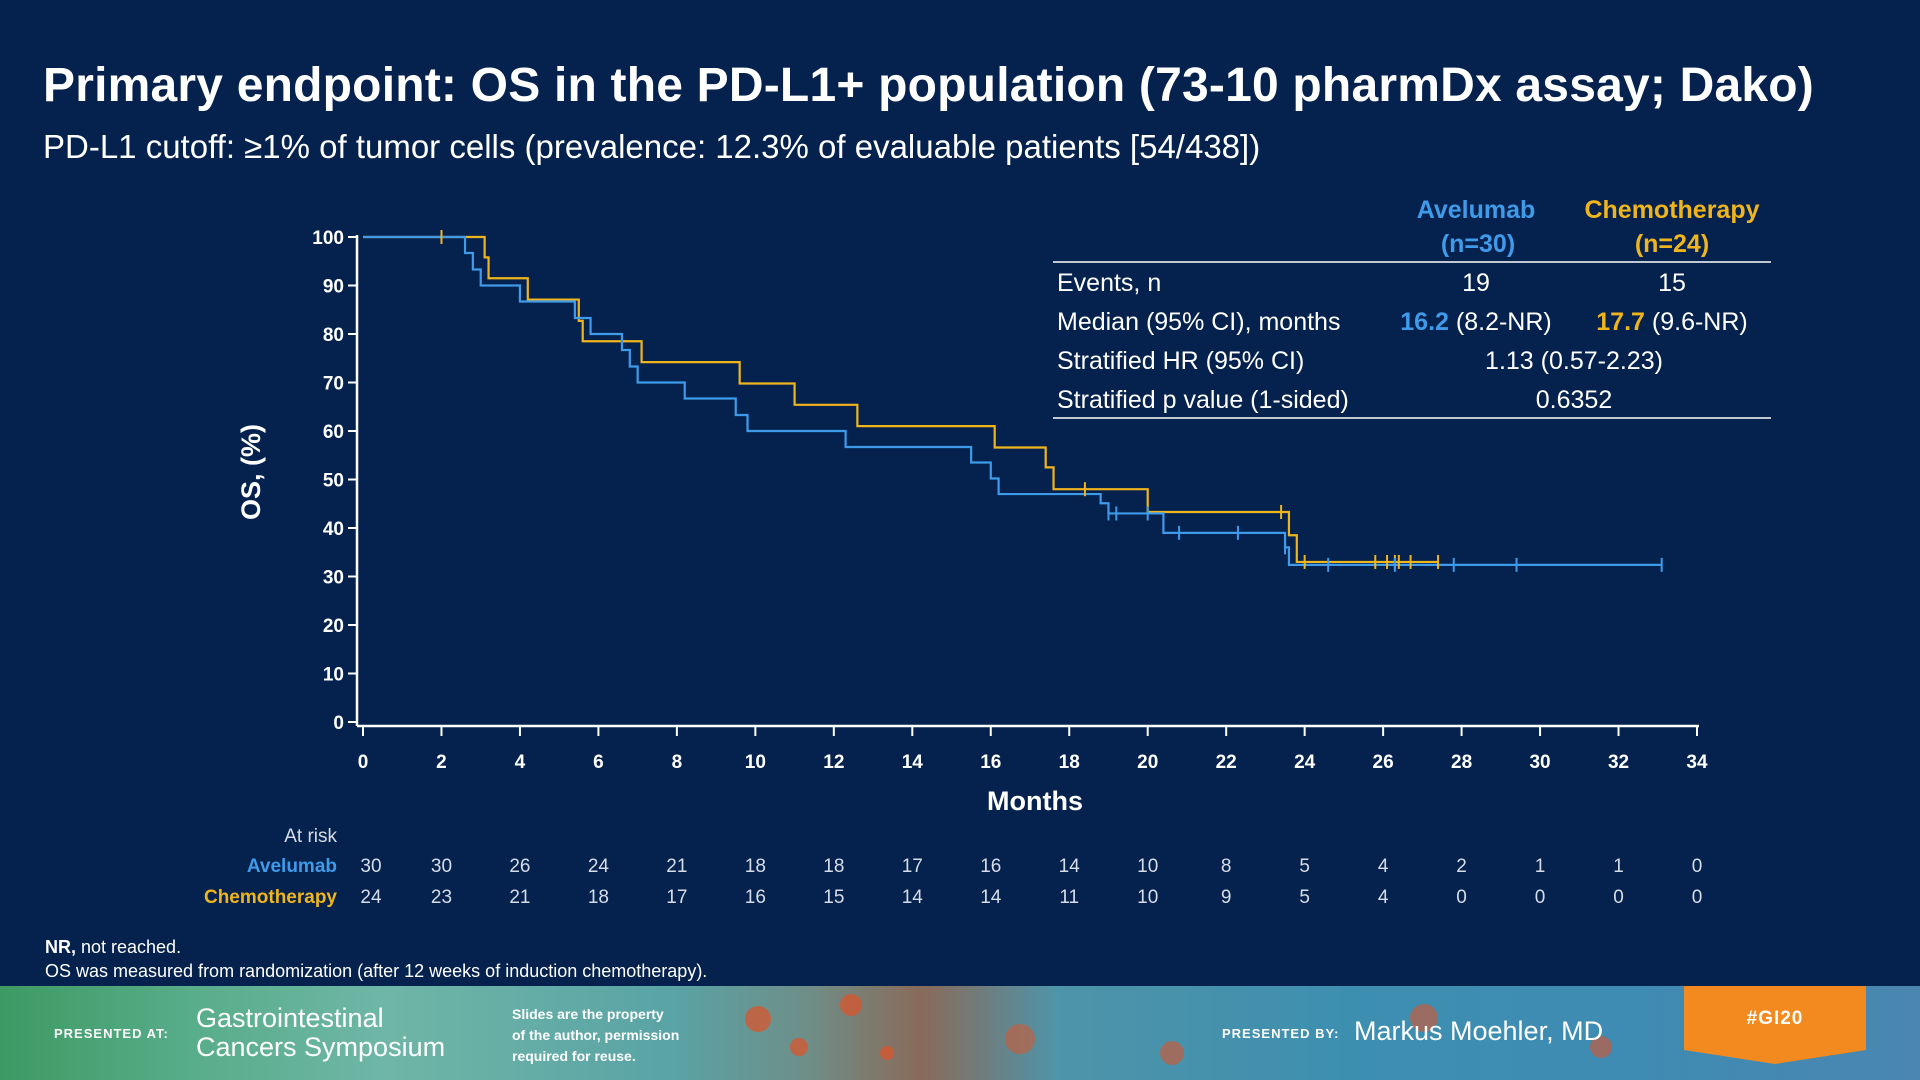  What do you see at coordinates (1147, 897) in the screenshot?
I see `at-risk-value-chemotherapy: 10` at bounding box center [1147, 897].